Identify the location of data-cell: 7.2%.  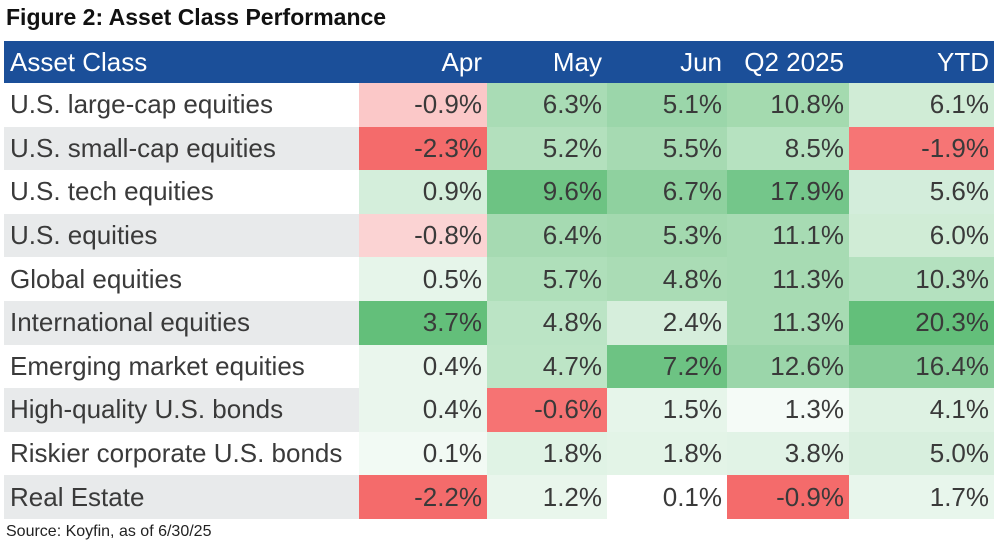
(667, 366).